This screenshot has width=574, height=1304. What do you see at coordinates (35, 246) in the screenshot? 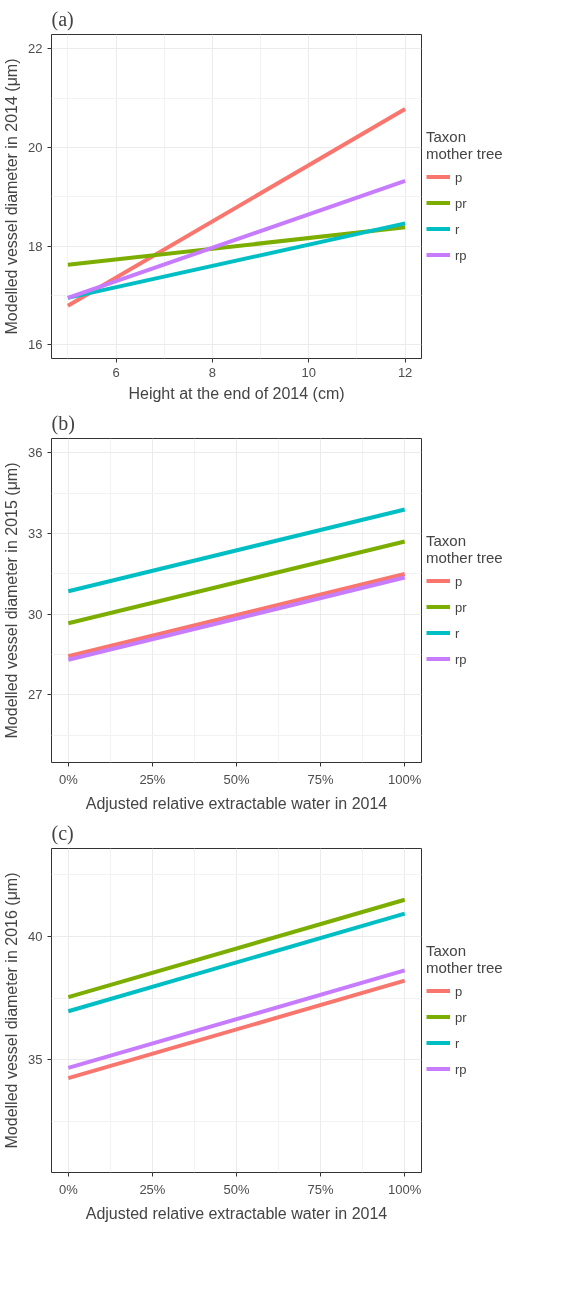
I see `y-tick-label: 18` at bounding box center [35, 246].